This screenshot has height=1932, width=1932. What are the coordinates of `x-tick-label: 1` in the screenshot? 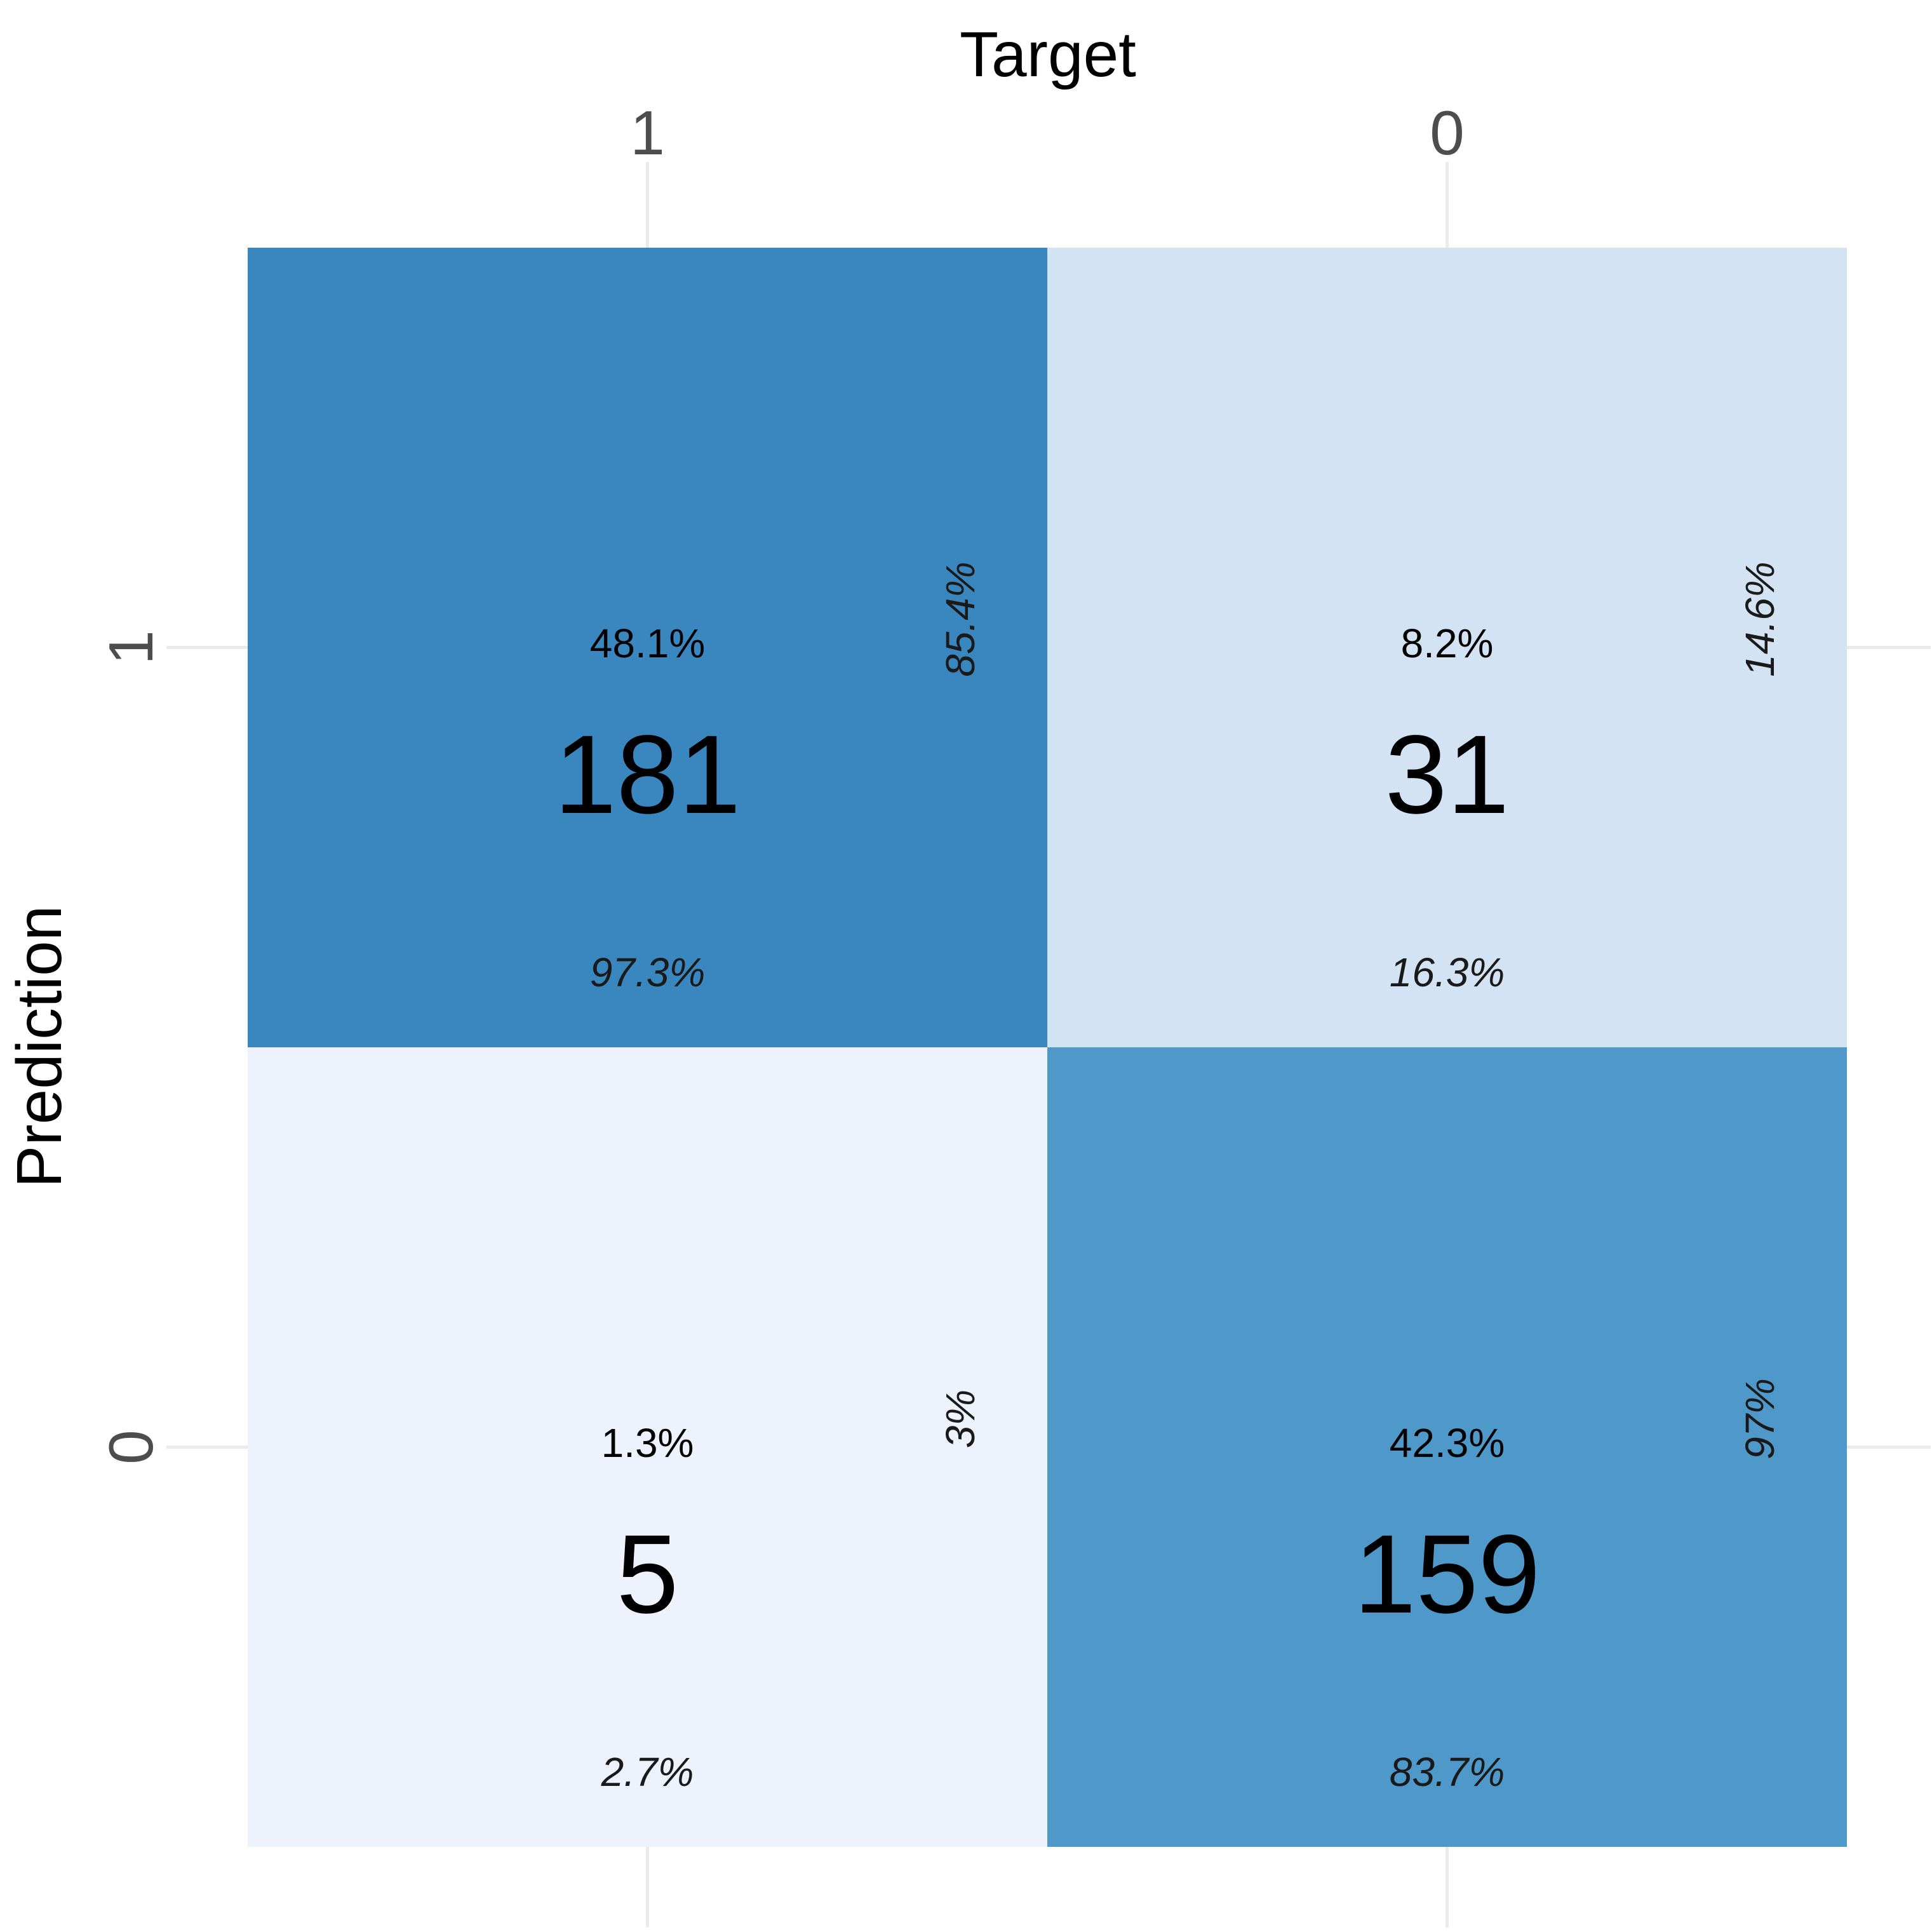 It's located at (647, 133).